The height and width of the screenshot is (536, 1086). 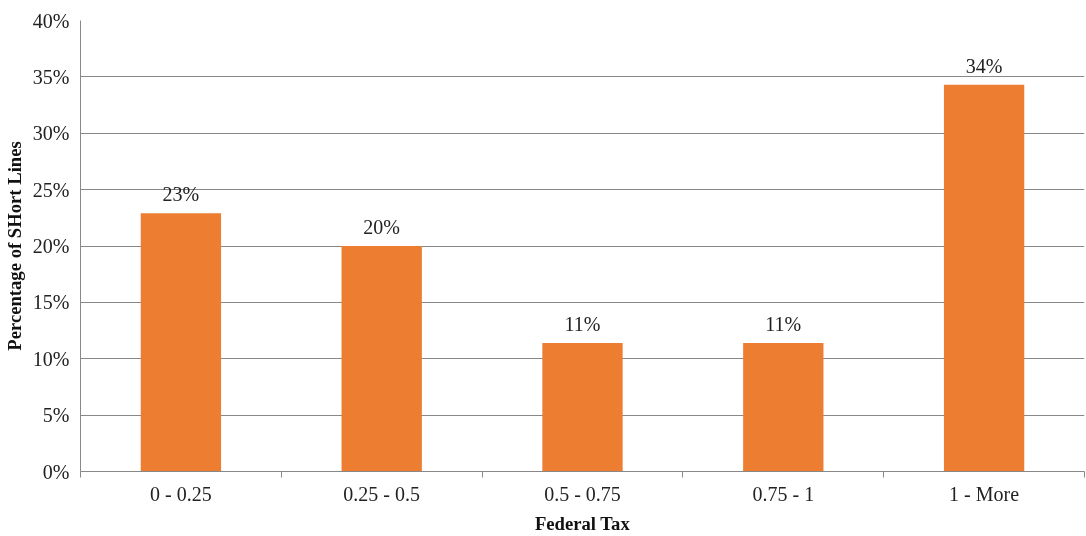 I want to click on x-axis-title: Federal Tax, so click(x=582, y=523).